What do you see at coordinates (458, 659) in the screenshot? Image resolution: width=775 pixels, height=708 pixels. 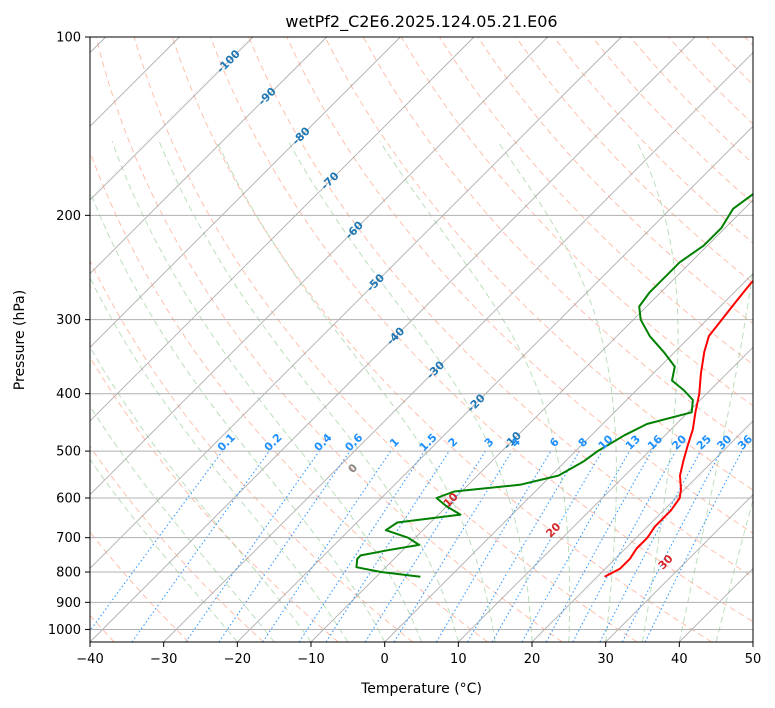 I see `x-tick-label: 10` at bounding box center [458, 659].